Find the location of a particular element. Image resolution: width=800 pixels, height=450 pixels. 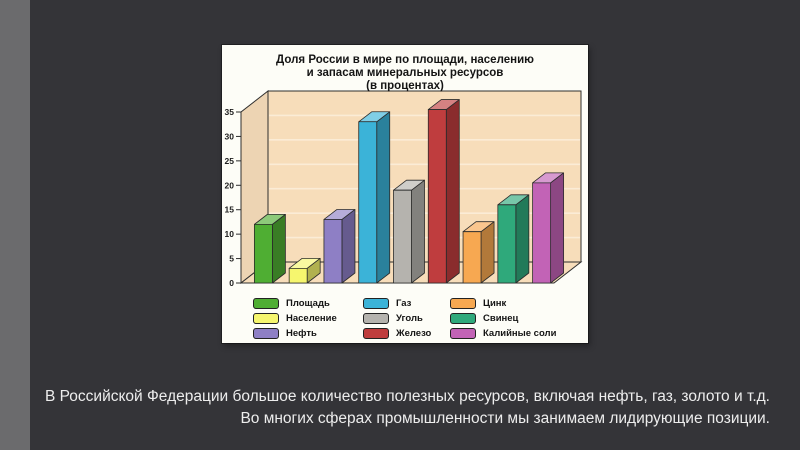

y-tick-label: 0 is located at coordinates (231, 283).